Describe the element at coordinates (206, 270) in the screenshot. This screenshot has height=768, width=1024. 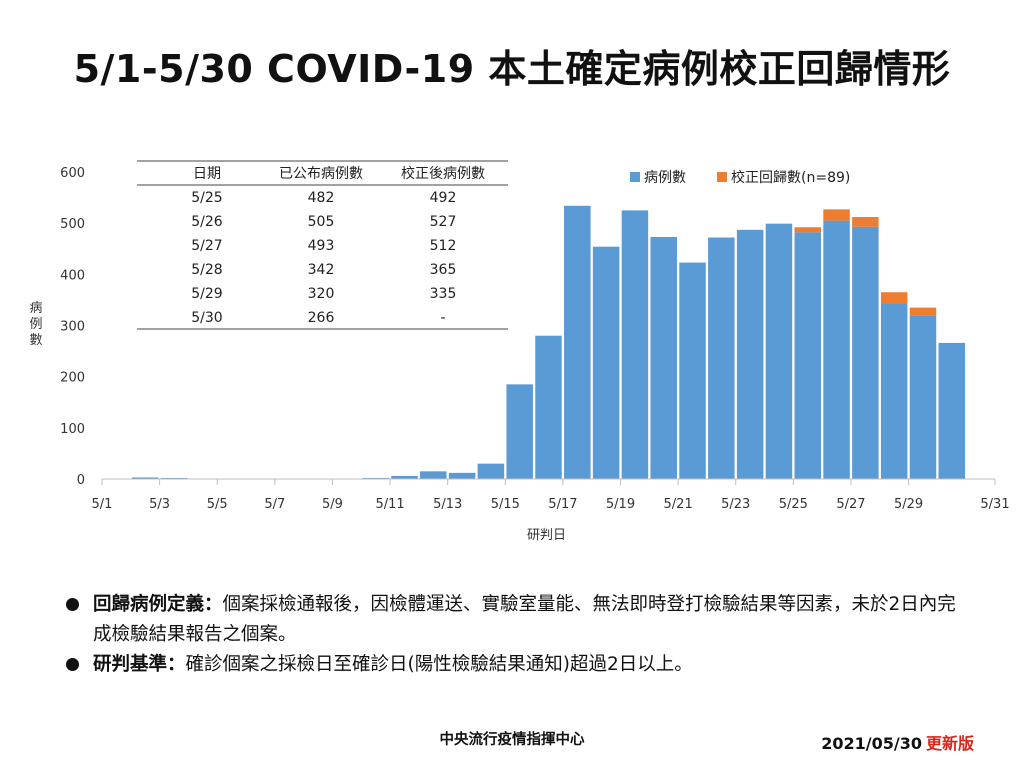
I see `table-cell: 5/28` at that location.